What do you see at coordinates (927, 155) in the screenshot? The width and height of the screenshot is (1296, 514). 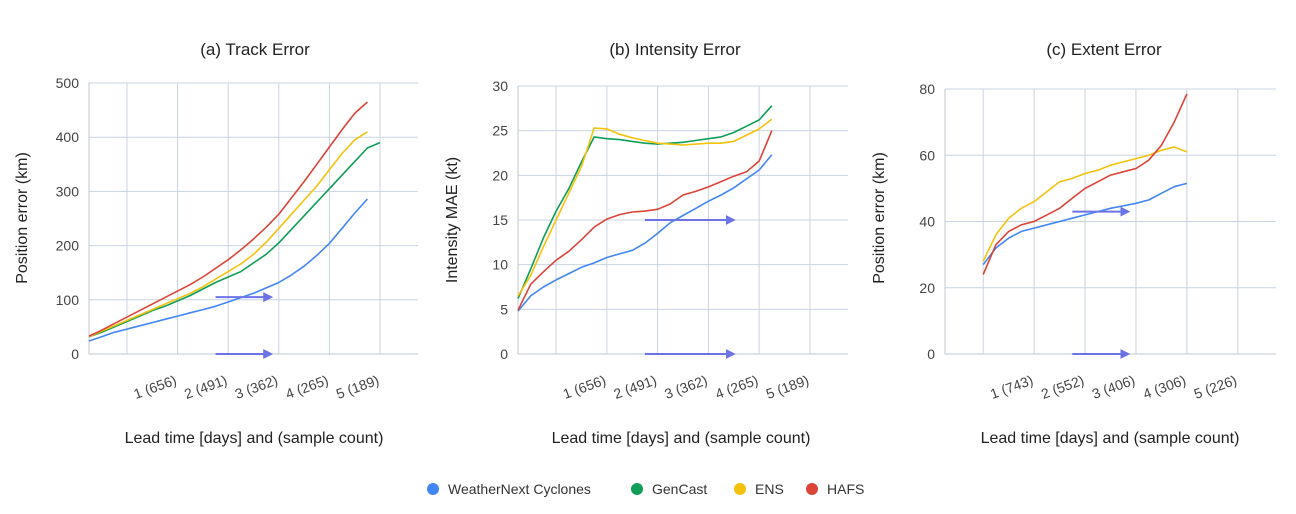 I see `y-tick-label: 60` at bounding box center [927, 155].